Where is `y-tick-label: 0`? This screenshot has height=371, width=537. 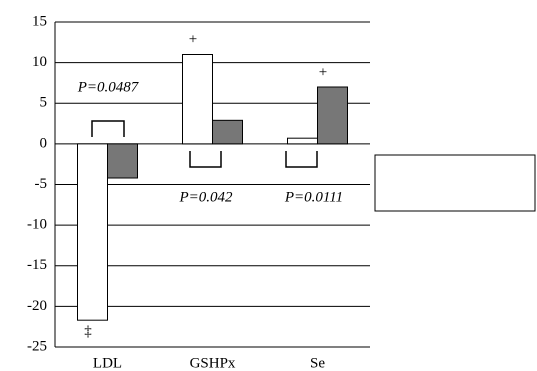 y-tick-label: 0 is located at coordinates (44, 143).